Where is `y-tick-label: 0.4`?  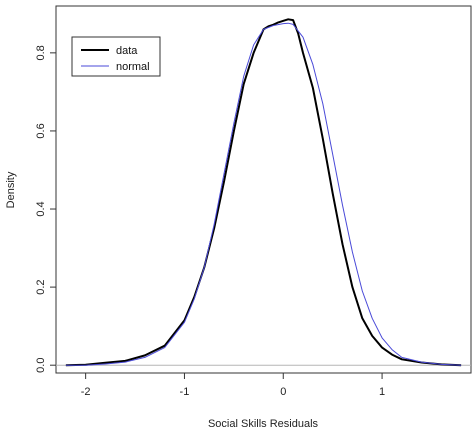 y-tick-label: 0.4 is located at coordinates (41, 208).